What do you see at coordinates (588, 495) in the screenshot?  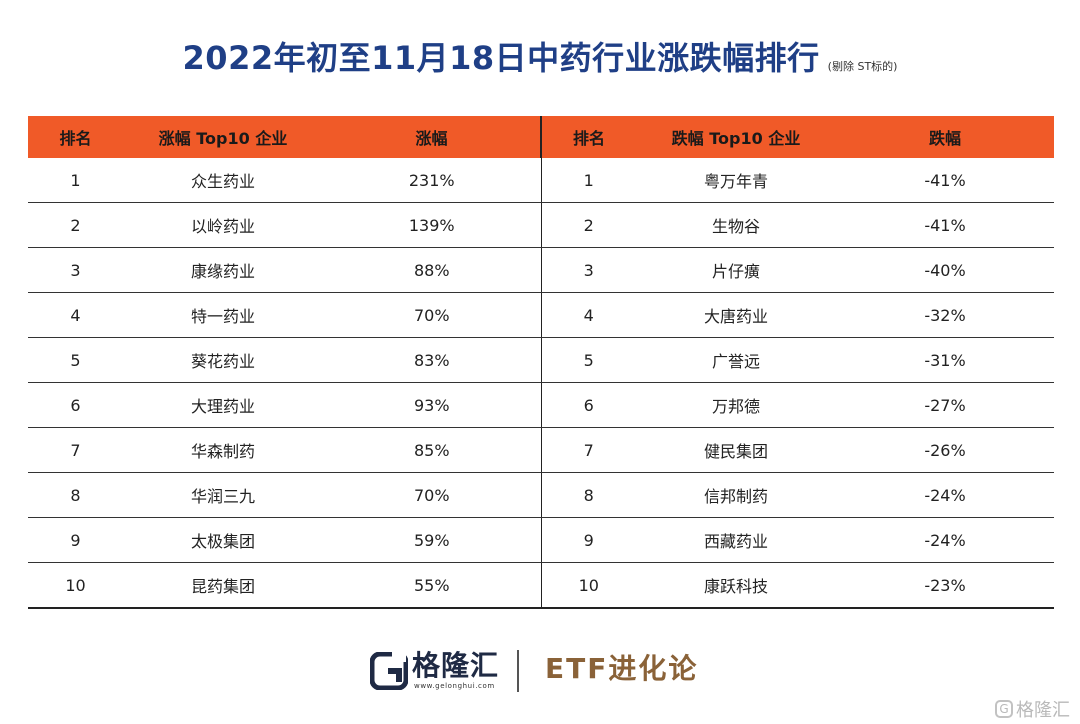 I see `loss-rank-cell: 8` at bounding box center [588, 495].